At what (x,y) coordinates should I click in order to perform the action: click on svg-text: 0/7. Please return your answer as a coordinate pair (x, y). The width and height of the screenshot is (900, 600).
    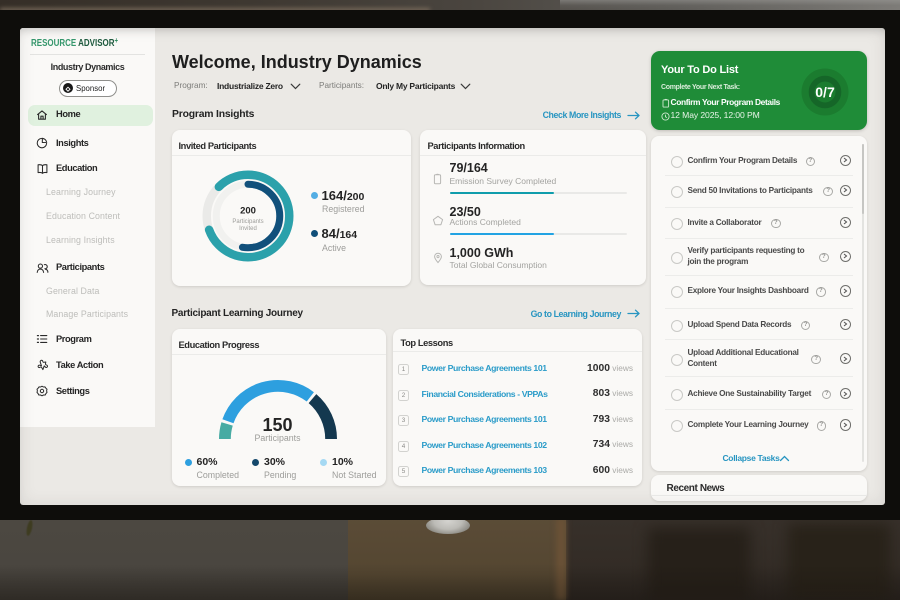
    Looking at the image, I should click on (825, 92).